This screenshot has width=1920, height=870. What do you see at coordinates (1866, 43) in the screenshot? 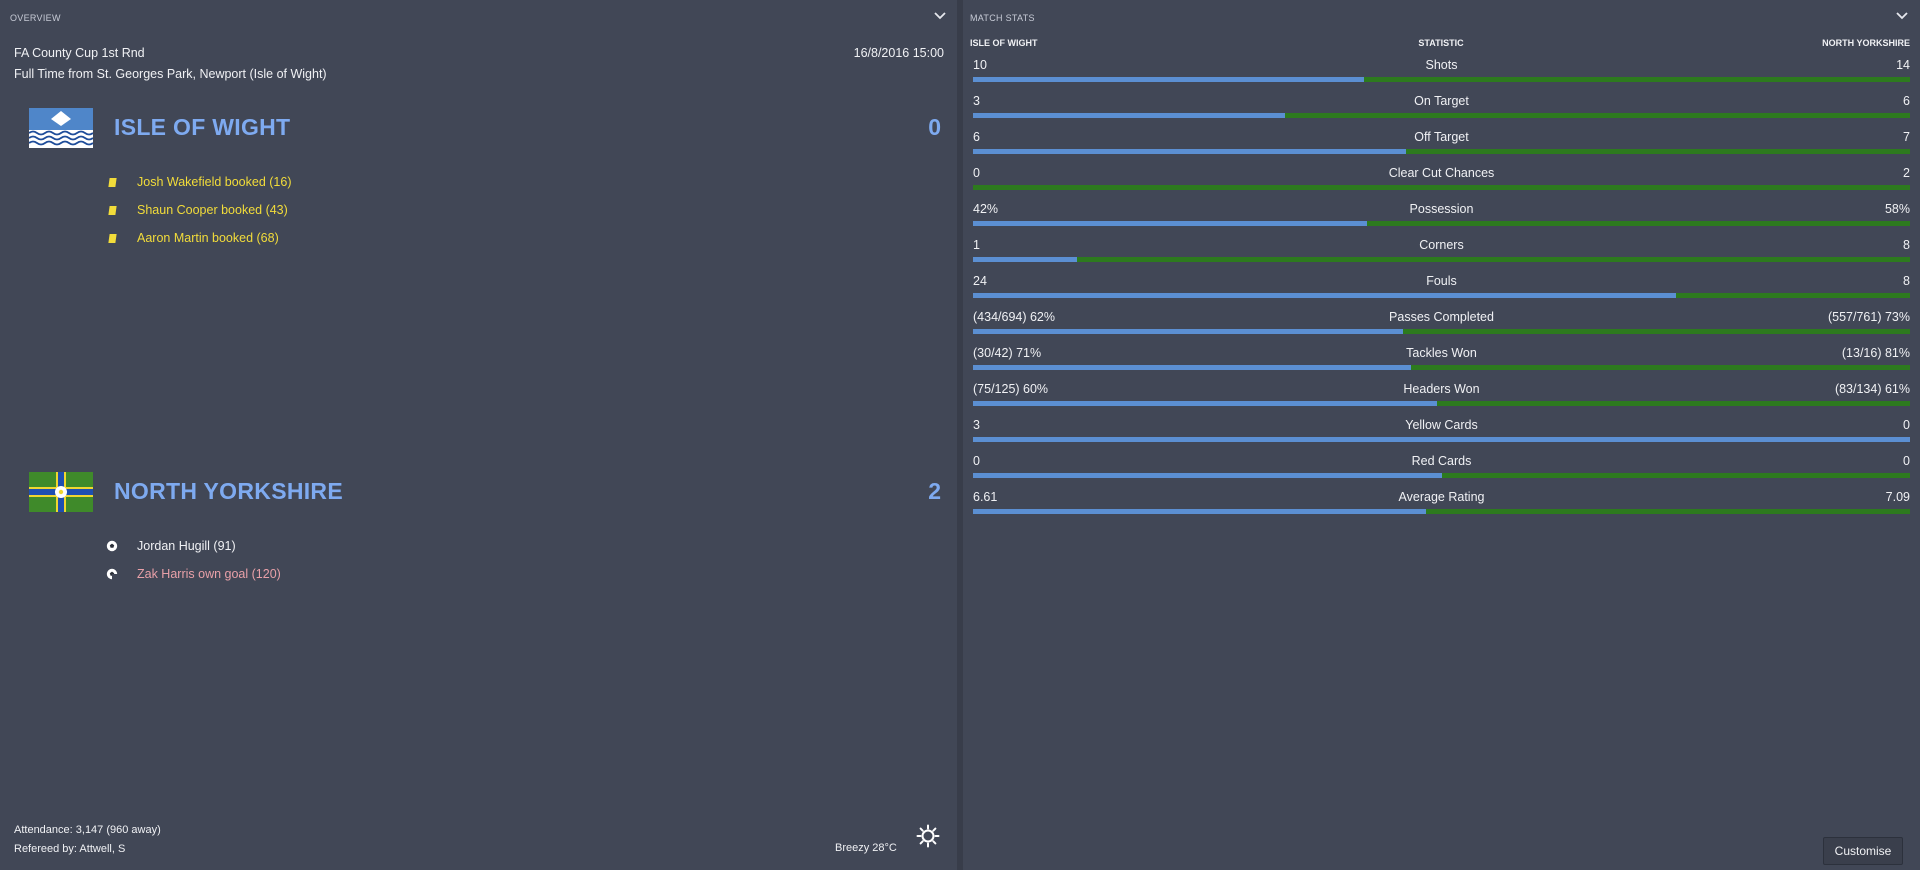
I see `stats-away-header: NORTH YORKSHIRE` at bounding box center [1866, 43].